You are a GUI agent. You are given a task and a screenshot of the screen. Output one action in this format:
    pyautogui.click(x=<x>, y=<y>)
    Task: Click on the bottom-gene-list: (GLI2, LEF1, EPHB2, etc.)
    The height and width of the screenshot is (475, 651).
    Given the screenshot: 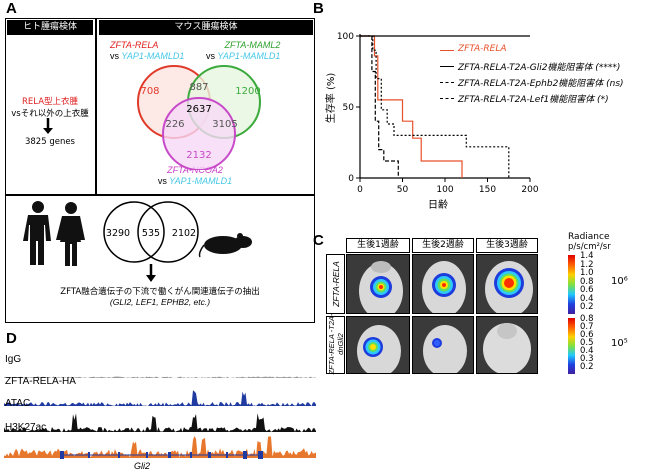 What is the action you would take?
    pyautogui.click(x=160, y=302)
    